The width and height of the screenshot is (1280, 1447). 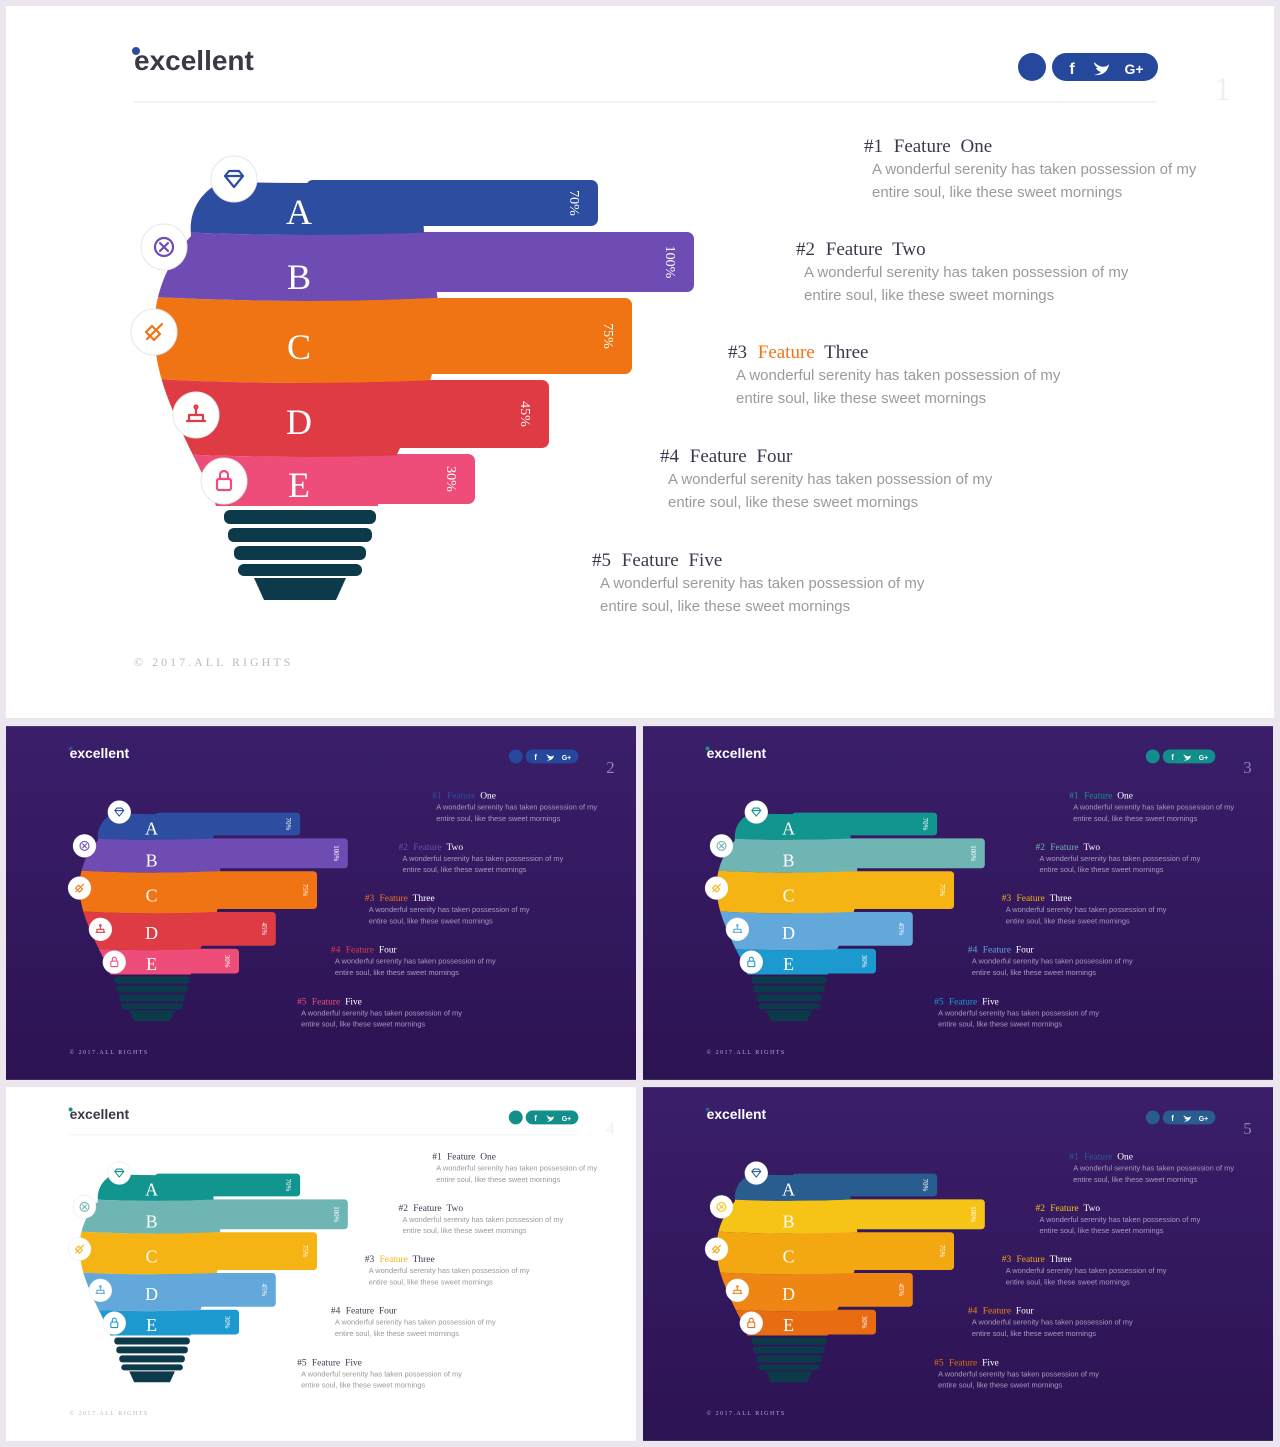 I want to click on layer-letter: A, so click(x=299, y=212).